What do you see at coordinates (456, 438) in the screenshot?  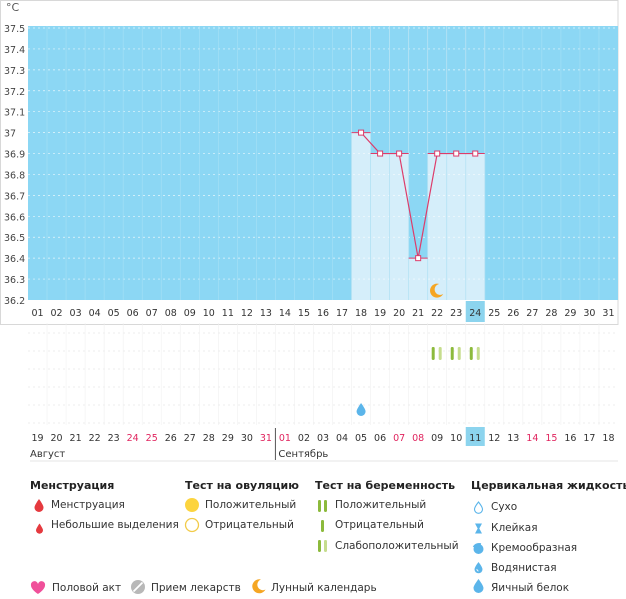 I see `calendar-date-label: 10` at bounding box center [456, 438].